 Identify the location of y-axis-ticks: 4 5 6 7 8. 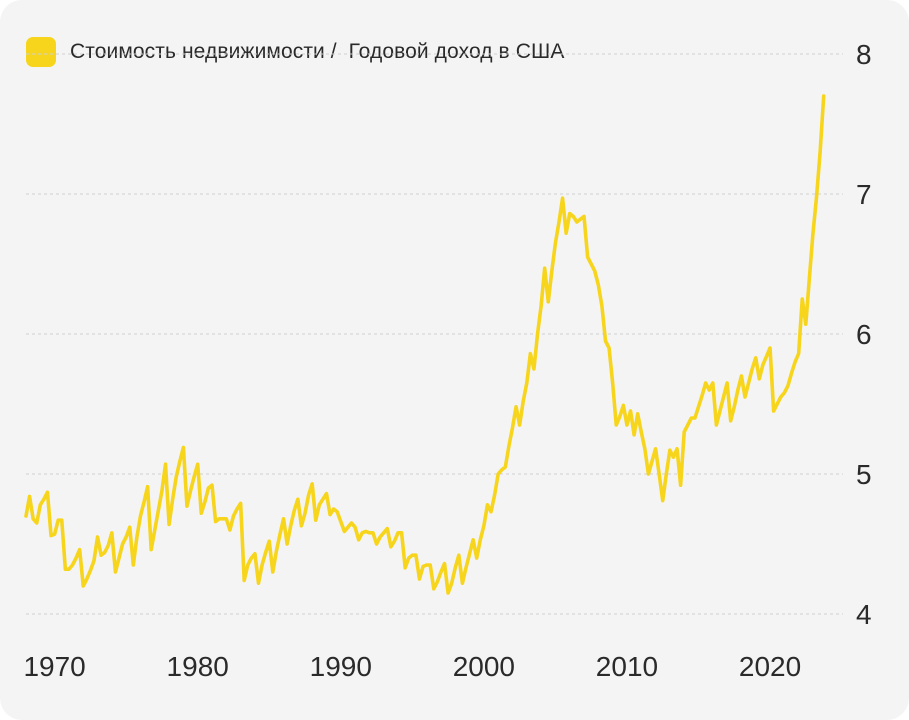
(864, 334).